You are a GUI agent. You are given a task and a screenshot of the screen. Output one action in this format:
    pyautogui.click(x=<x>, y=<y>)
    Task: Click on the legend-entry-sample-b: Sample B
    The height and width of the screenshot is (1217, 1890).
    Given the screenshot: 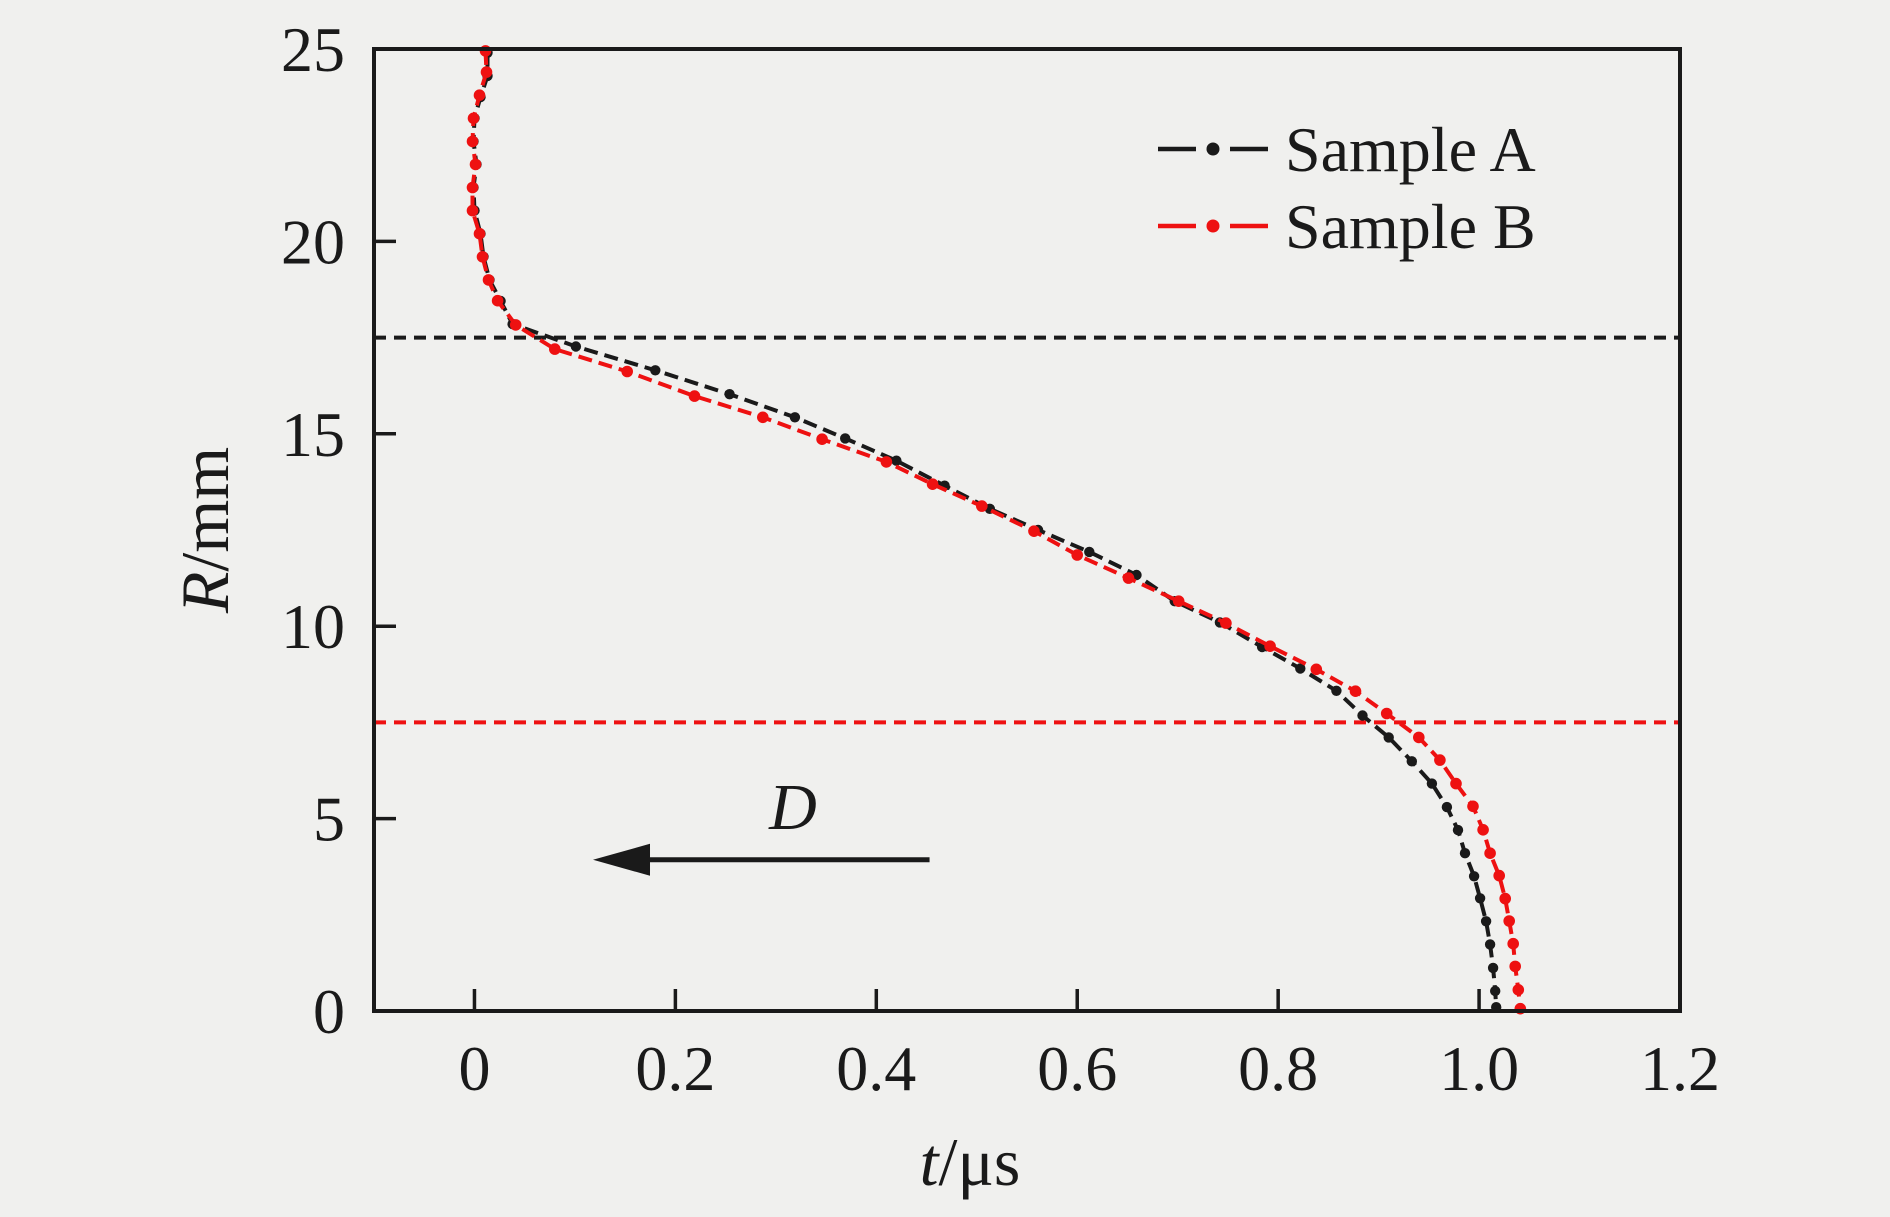 What is the action you would take?
    pyautogui.click(x=1347, y=226)
    